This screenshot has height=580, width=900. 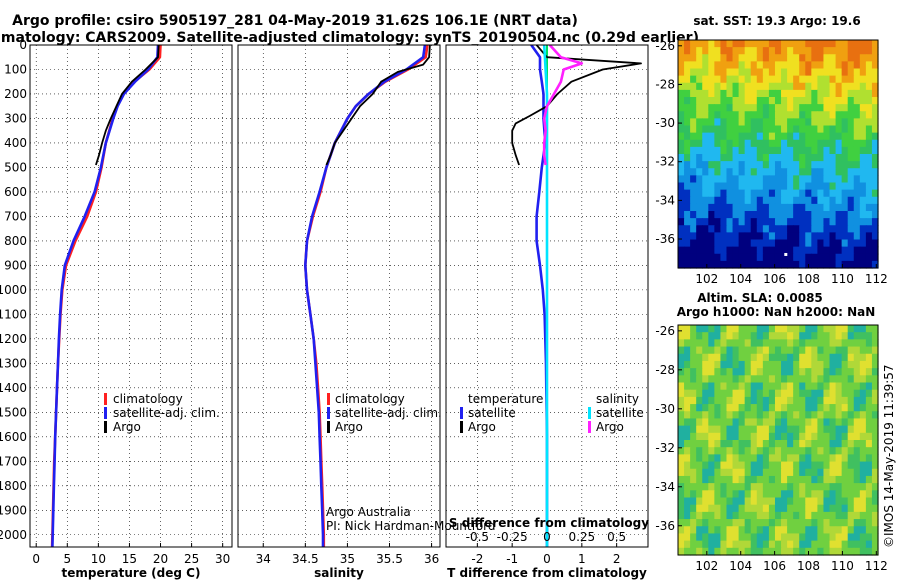 I want to click on secondary-axis-label: S difference from climatology, so click(x=549, y=523).